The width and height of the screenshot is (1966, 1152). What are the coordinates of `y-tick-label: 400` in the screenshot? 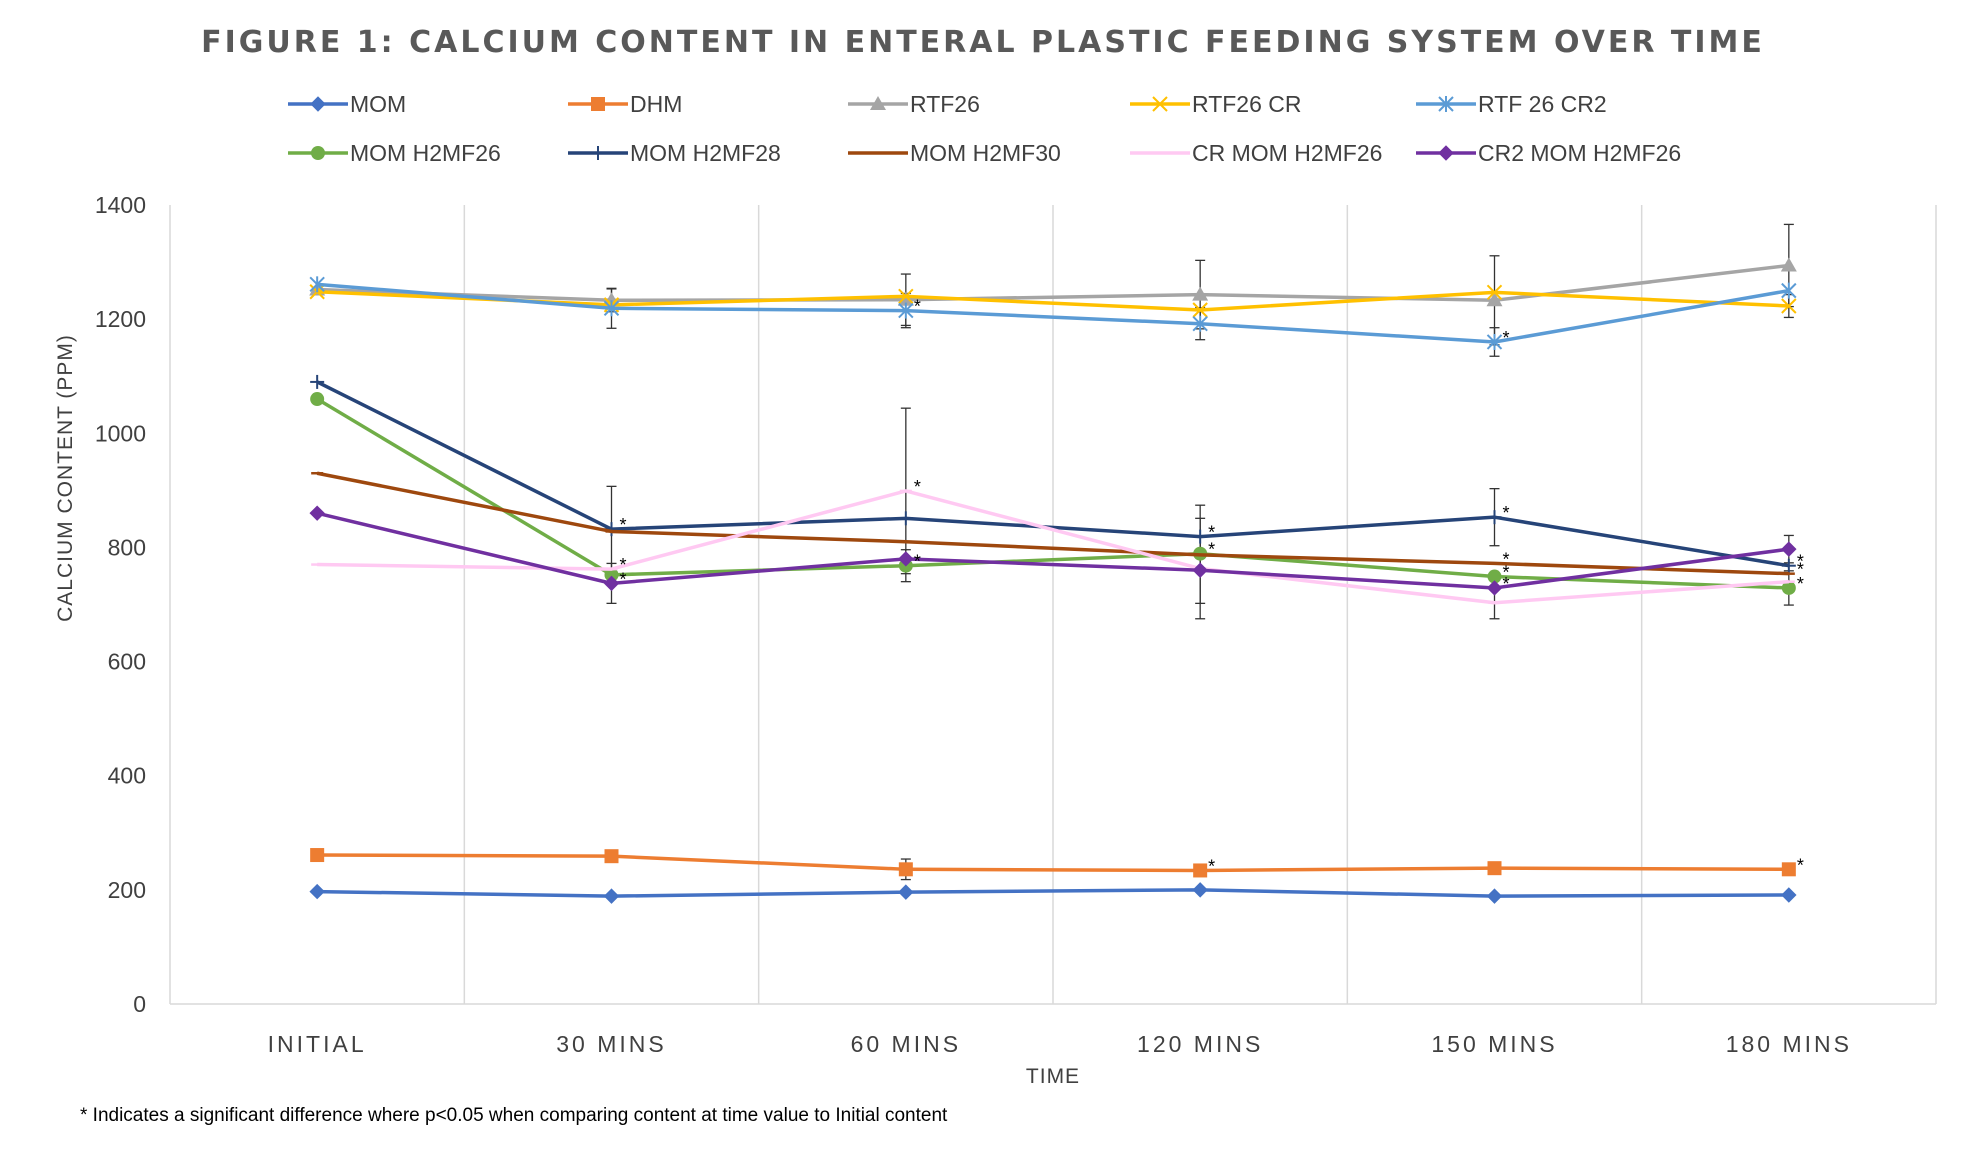 It's located at (127, 776).